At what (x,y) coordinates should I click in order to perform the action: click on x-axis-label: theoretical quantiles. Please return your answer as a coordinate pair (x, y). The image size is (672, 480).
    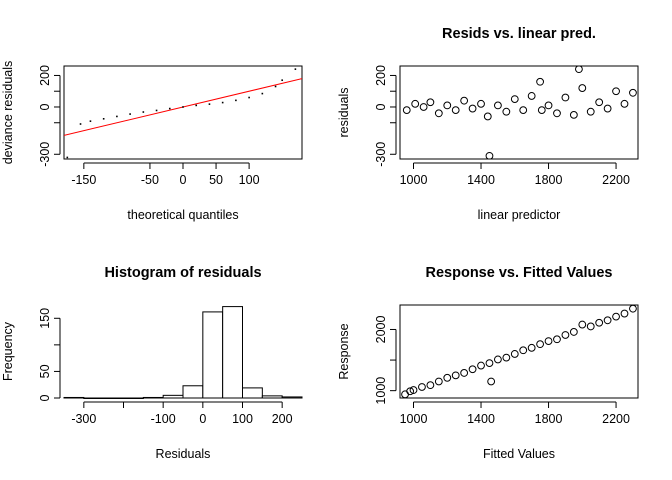
    Looking at the image, I should click on (182, 215).